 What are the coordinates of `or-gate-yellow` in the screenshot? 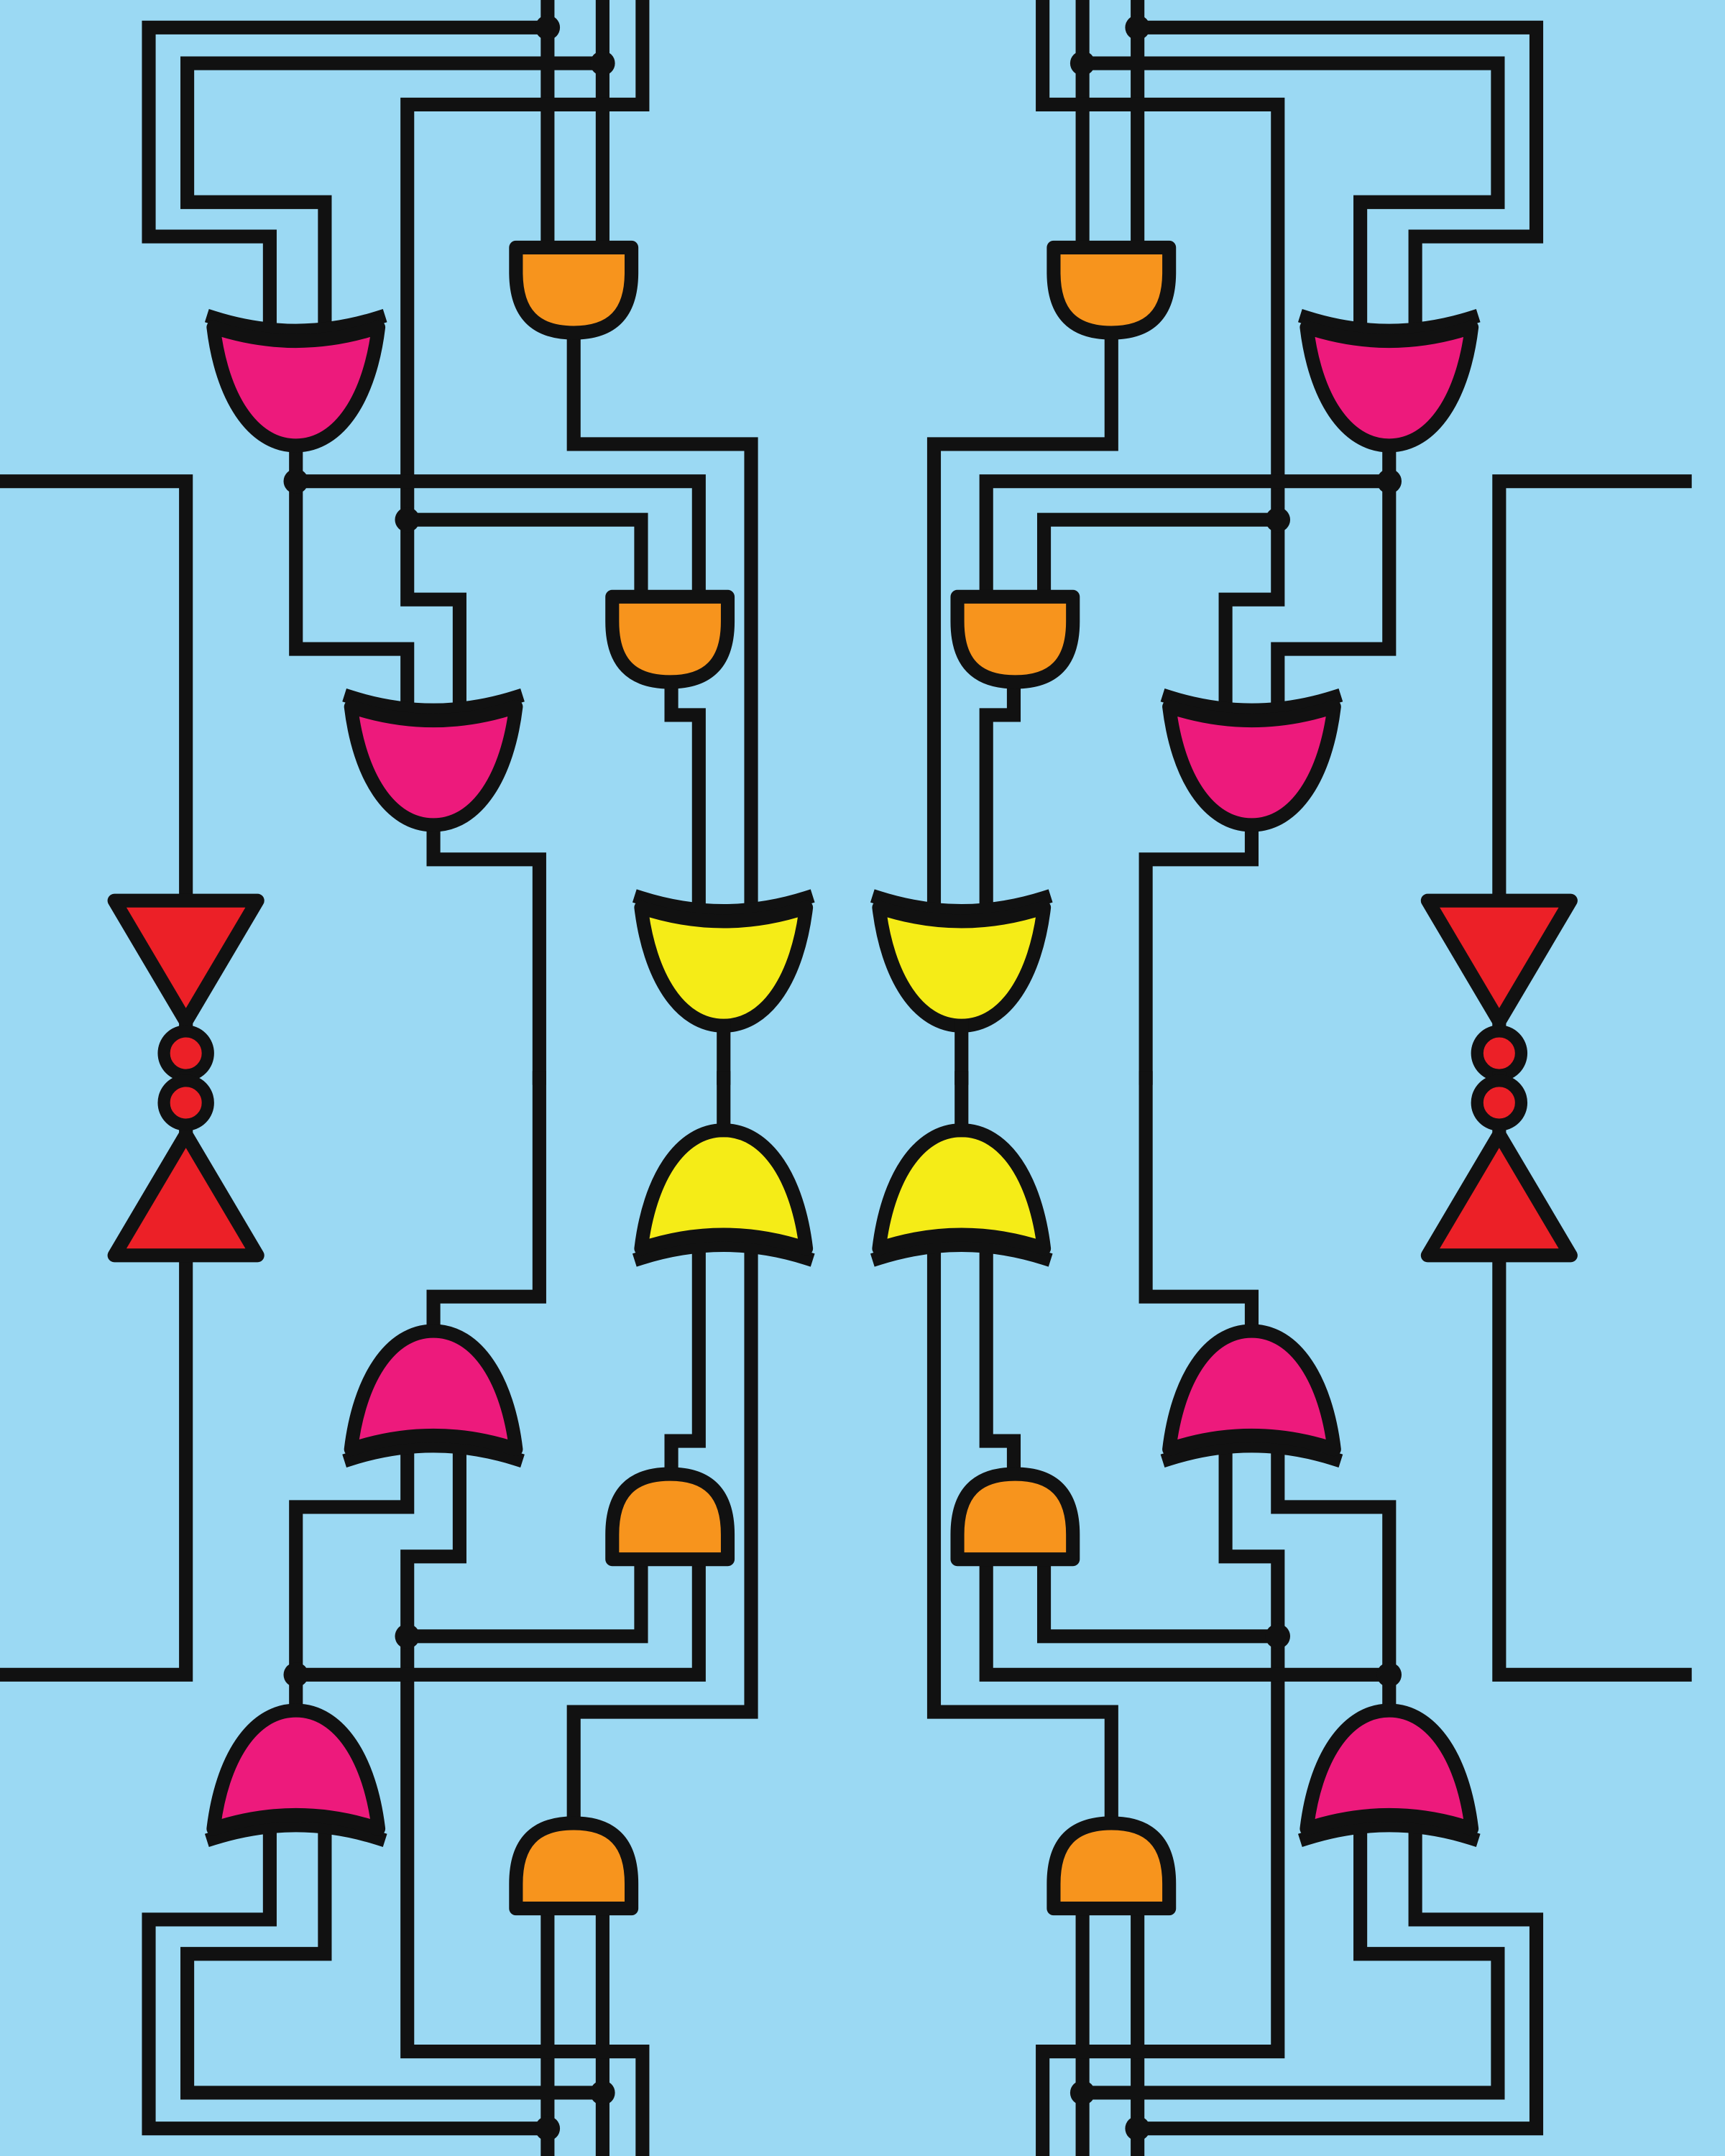 It's located at (723, 962).